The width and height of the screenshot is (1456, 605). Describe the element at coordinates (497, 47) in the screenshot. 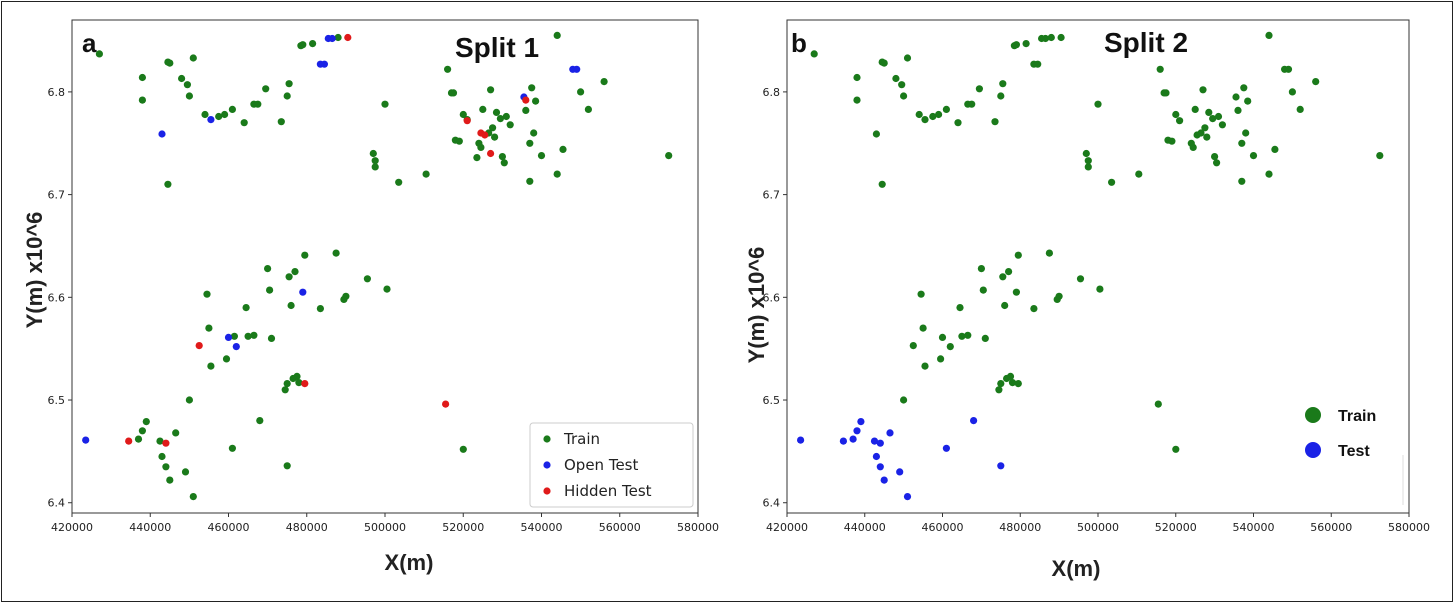

I see `panel-a-title: Split 1` at that location.